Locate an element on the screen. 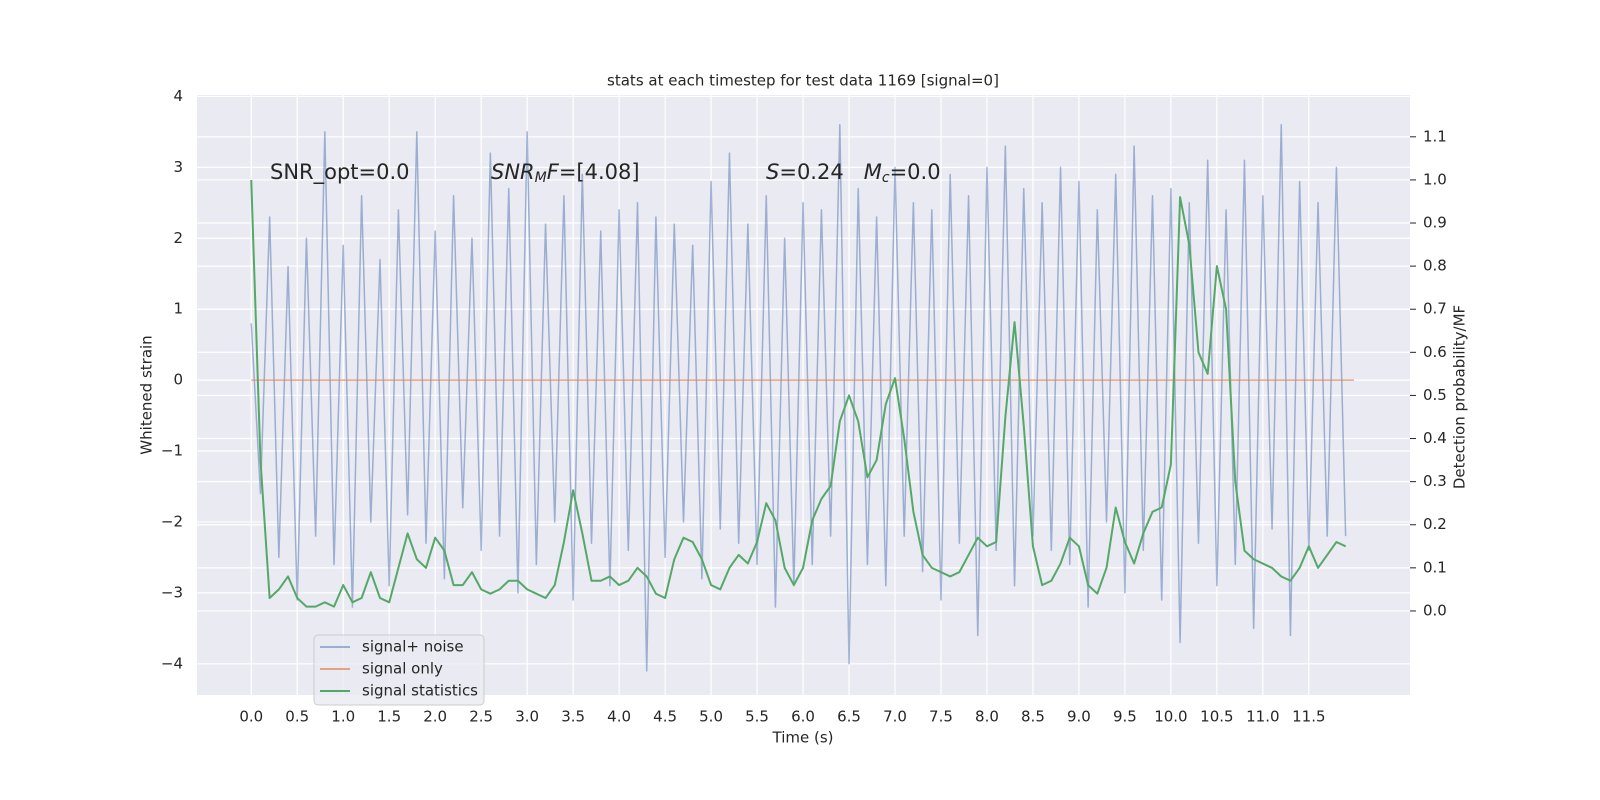 This screenshot has height=800, width=1600. x-tick-label: 3.5 is located at coordinates (573, 717).